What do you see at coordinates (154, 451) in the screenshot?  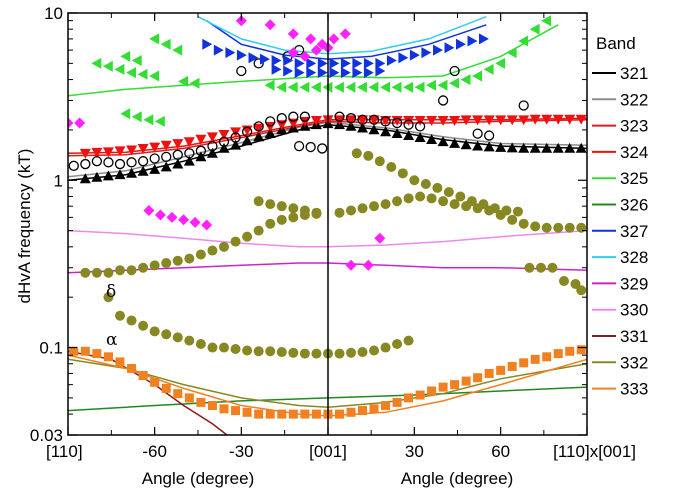 I see `x-tick-label: -60` at bounding box center [154, 451].